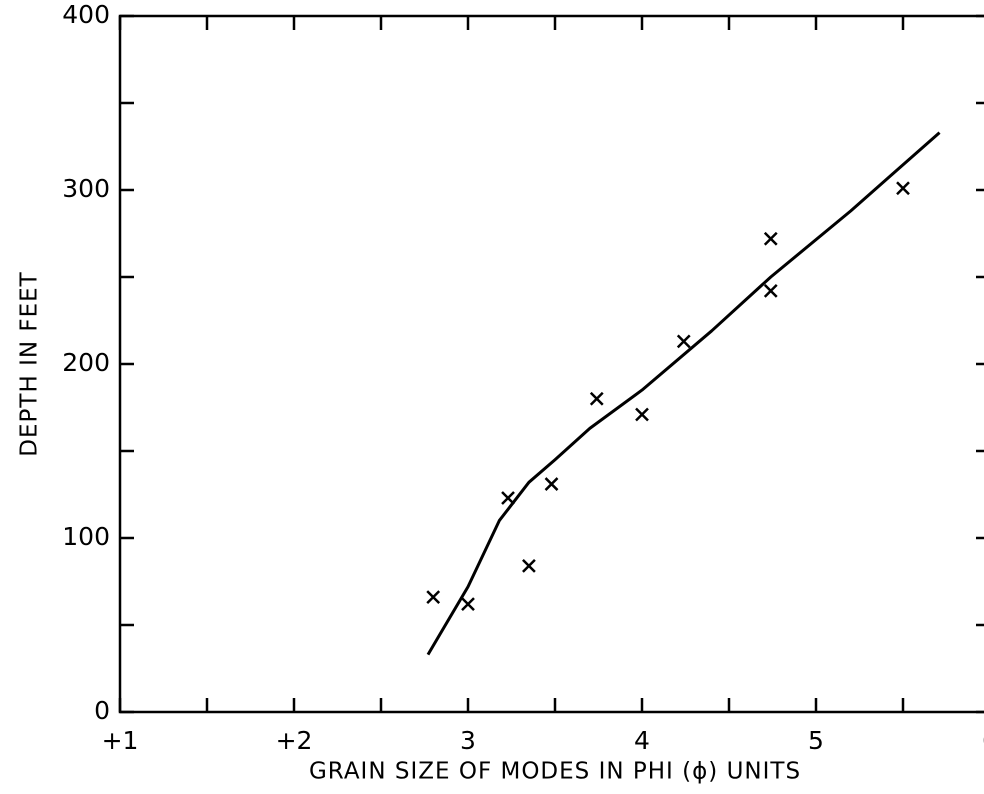  Describe the element at coordinates (102, 710) in the screenshot. I see `y-tick-label: 0` at that location.